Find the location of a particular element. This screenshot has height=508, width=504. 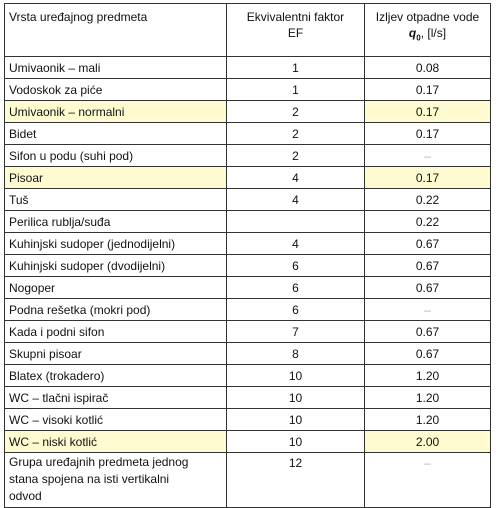

table-row: Perilica rublja/suđa 0.22 is located at coordinates (247, 221).